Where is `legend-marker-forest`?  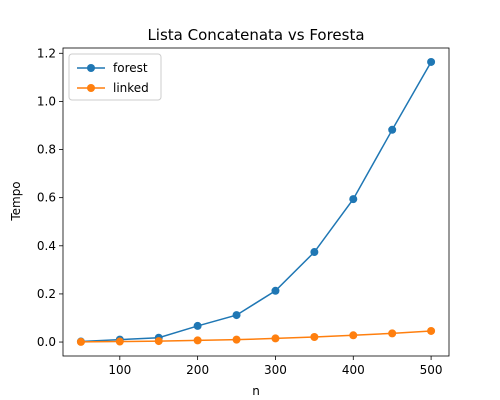
legend-marker-forest is located at coordinates (91, 68).